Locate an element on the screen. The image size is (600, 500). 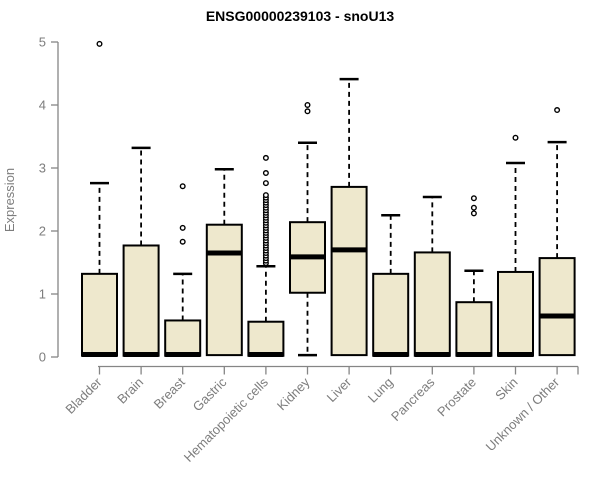
box-unknown-other is located at coordinates (557, 232).